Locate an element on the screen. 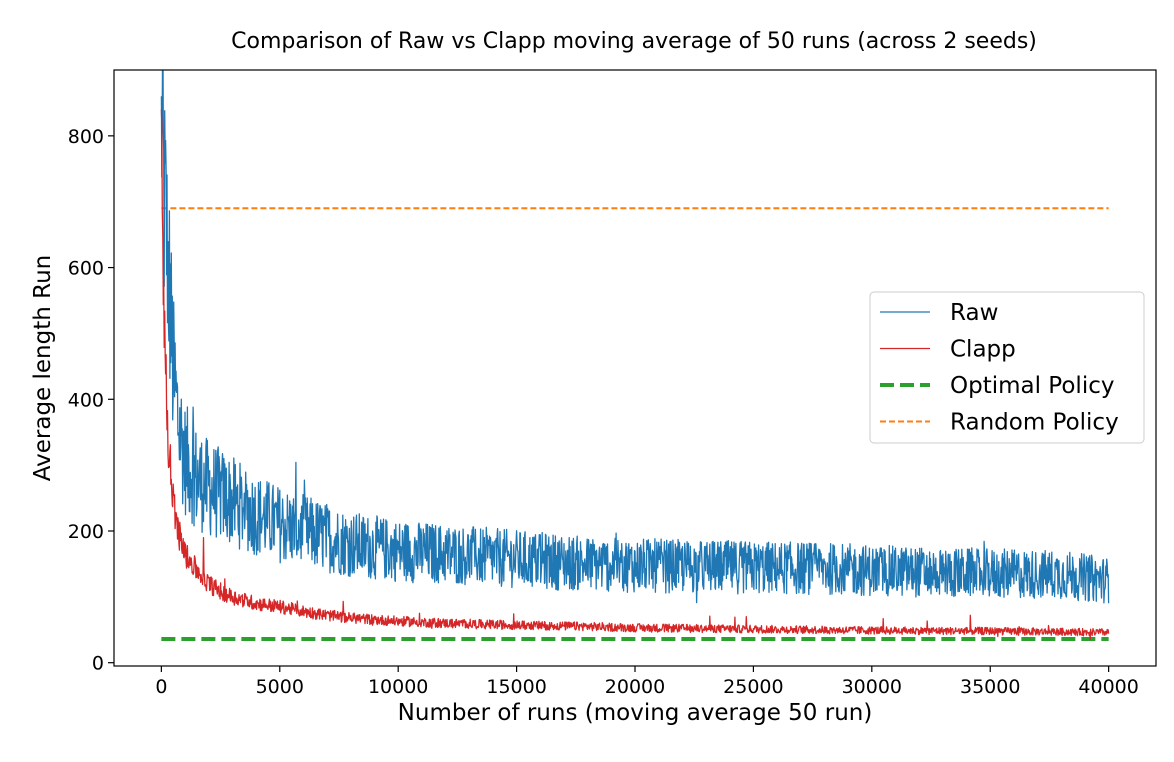  legend: Raw Clapp Optimal Policy Random Policy is located at coordinates (1007, 367).